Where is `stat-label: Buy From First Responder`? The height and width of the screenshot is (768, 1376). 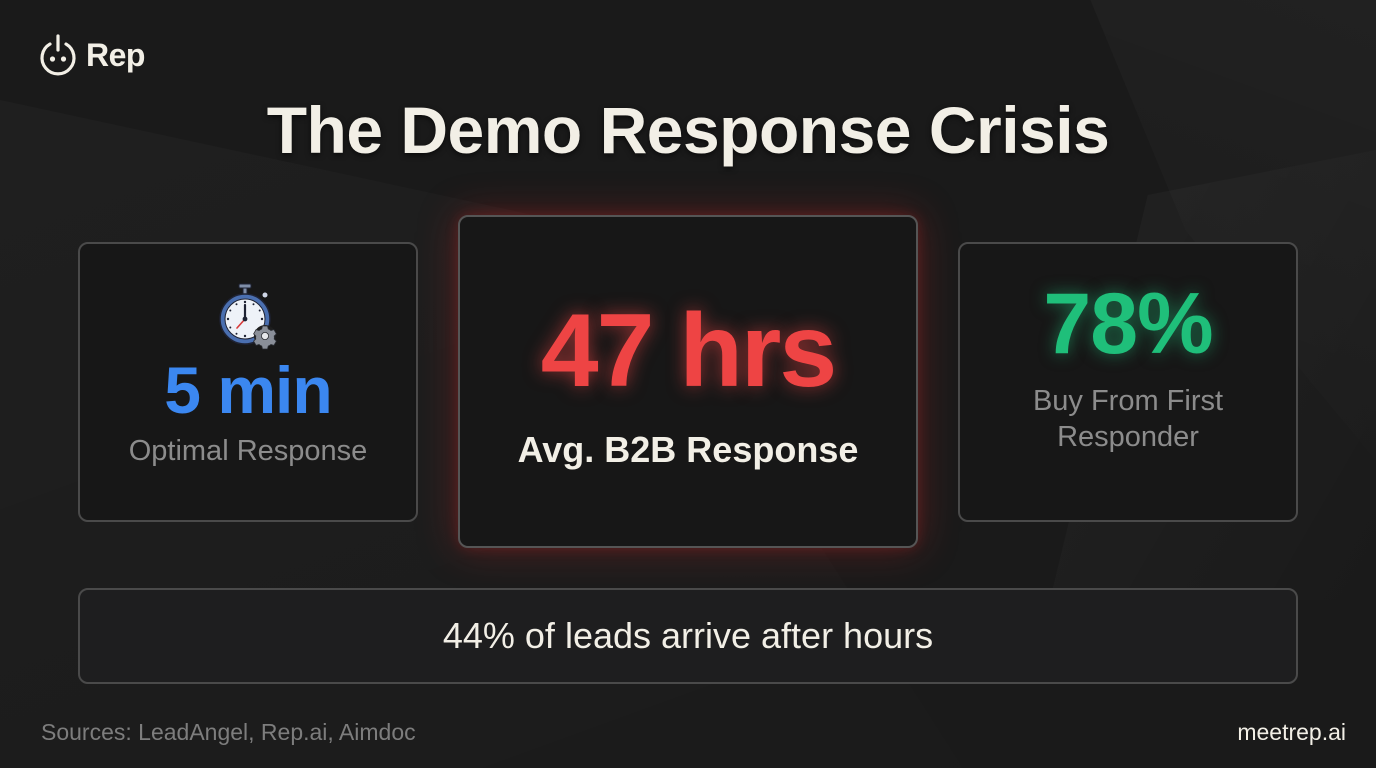
stat-label: Buy From First Responder is located at coordinates (1128, 418).